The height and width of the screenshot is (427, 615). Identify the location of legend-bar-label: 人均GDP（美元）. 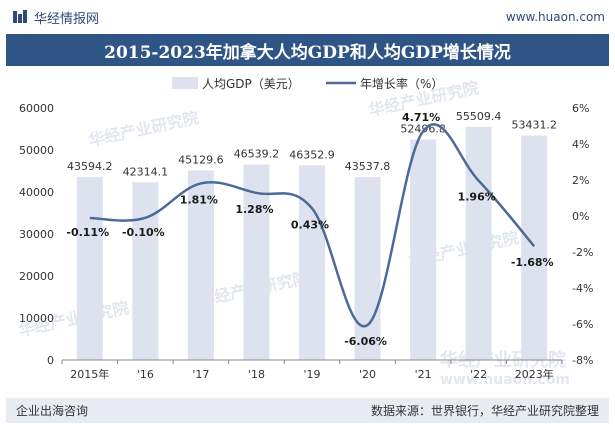
(251, 84).